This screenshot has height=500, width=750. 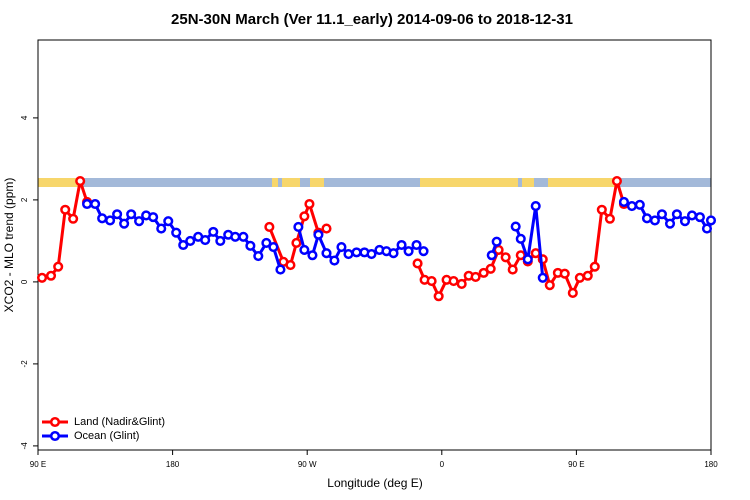 I want to click on y-axis-label: XCO2 - MLO trend (ppm), so click(x=9, y=245).